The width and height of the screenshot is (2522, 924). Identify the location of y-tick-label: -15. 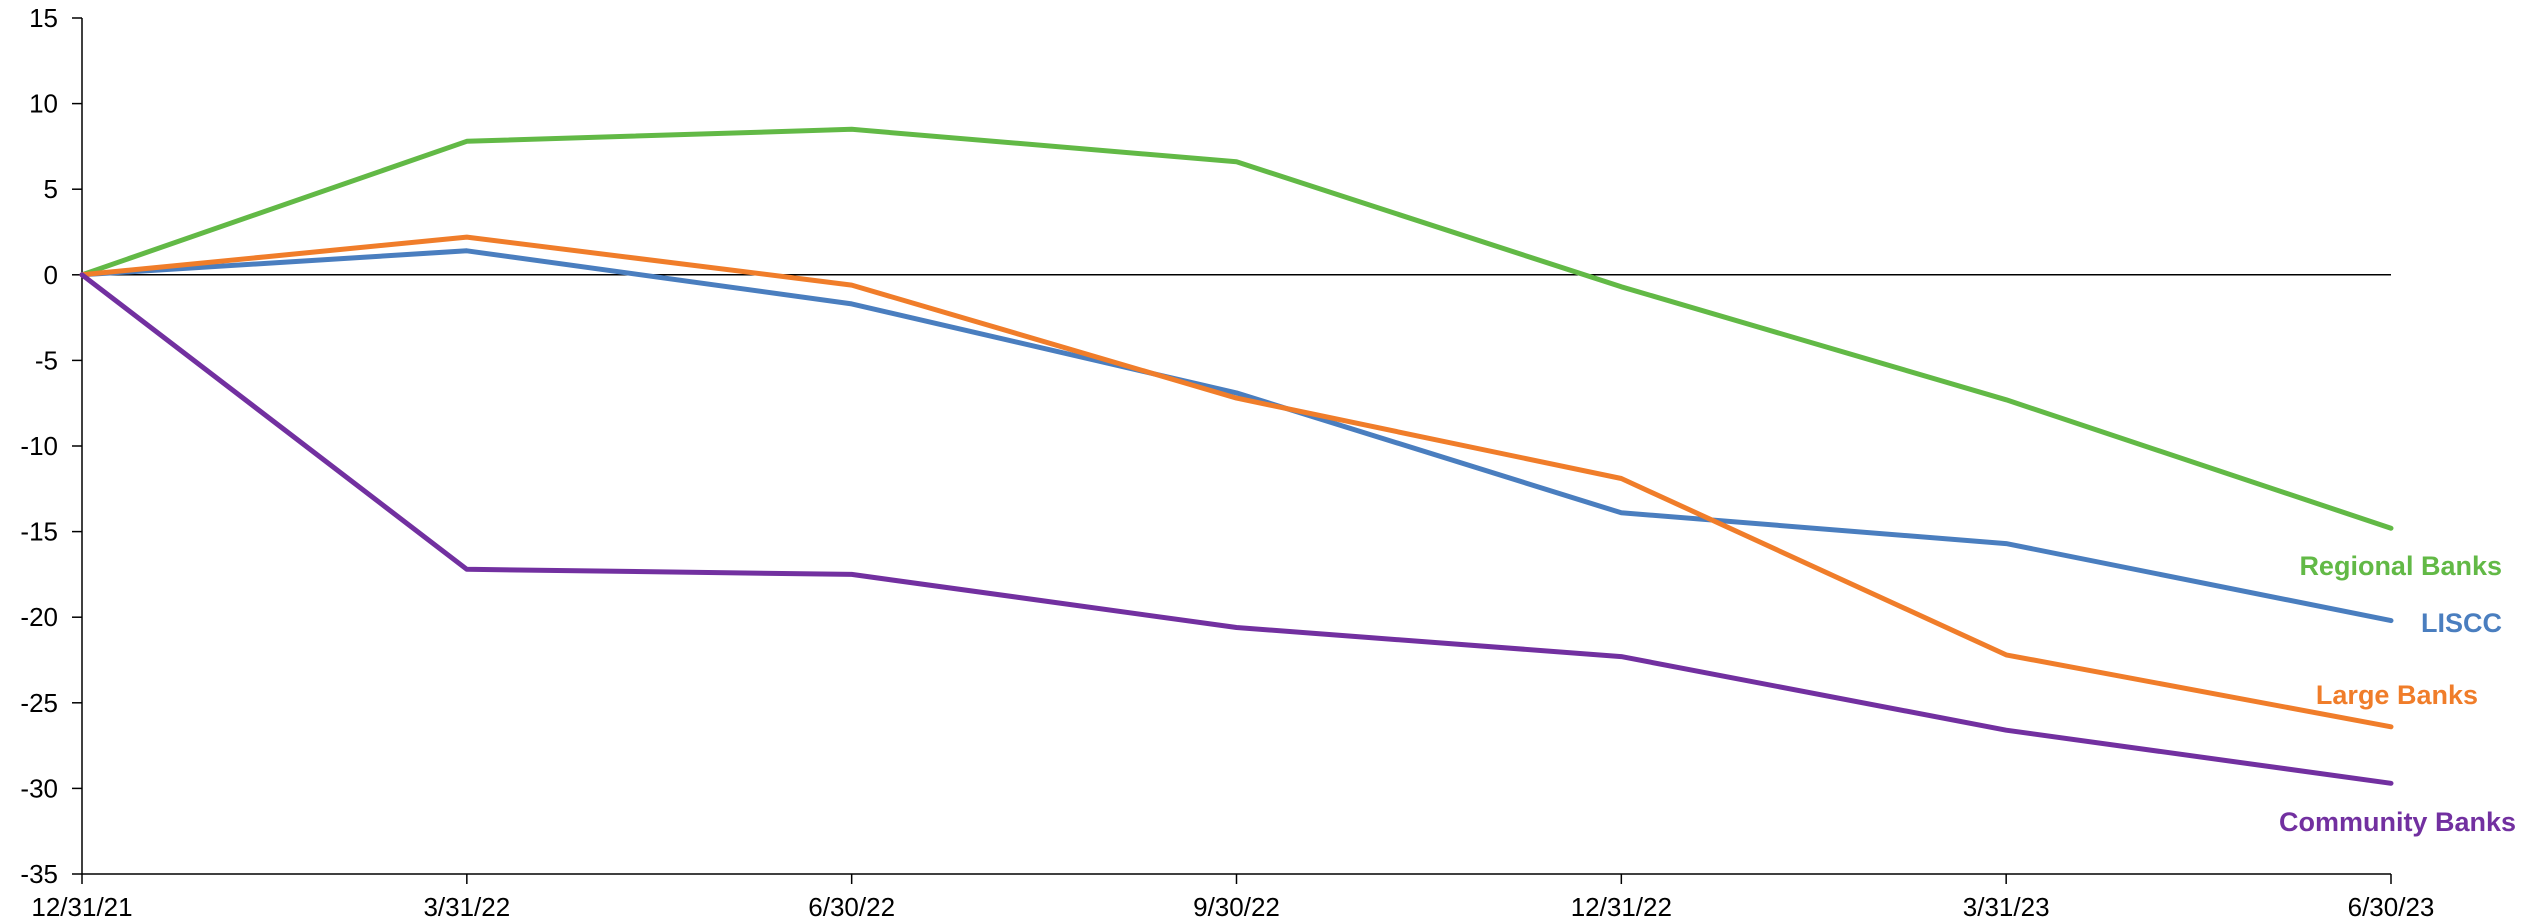
(39, 532).